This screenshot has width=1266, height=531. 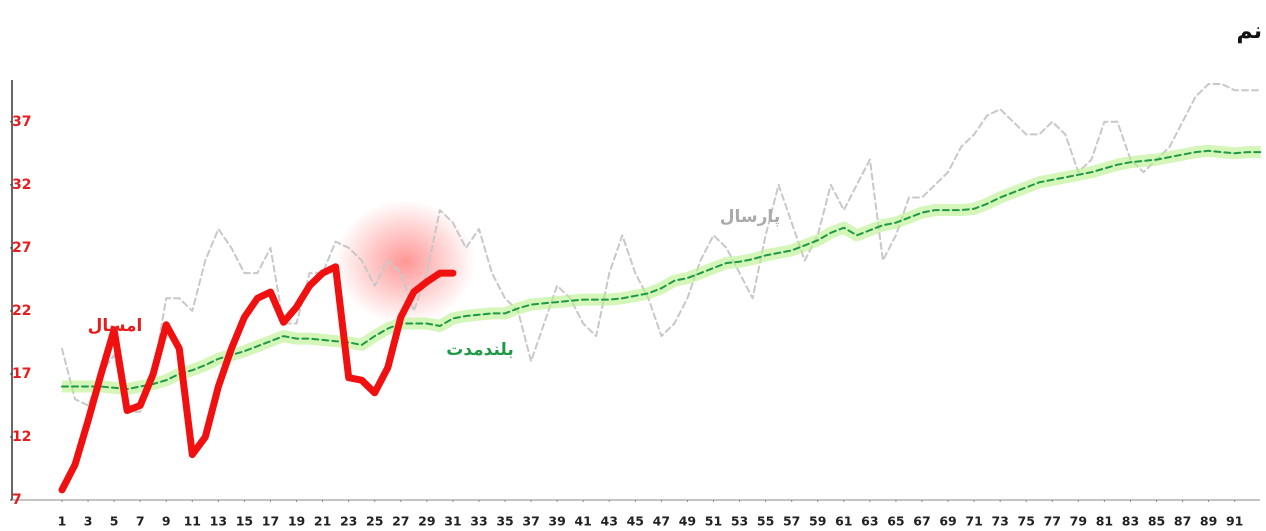 What do you see at coordinates (270, 521) in the screenshot?
I see `x-tick-label: 17` at bounding box center [270, 521].